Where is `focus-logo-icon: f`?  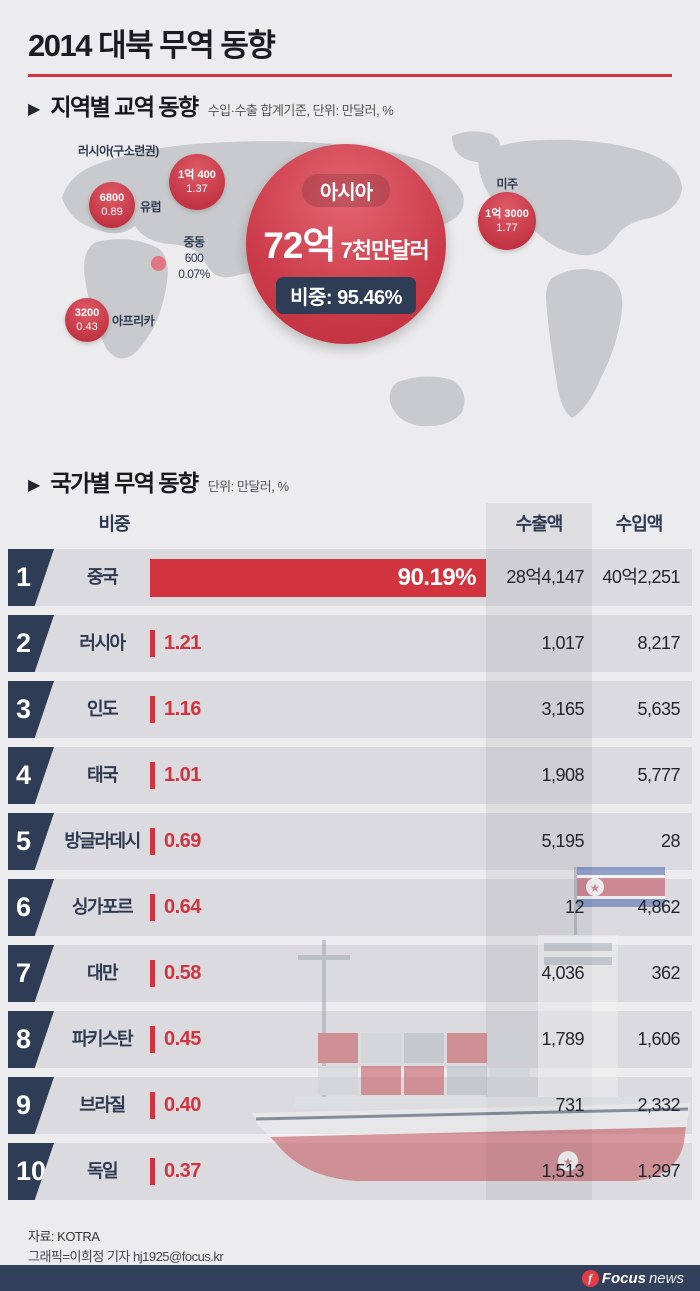 focus-logo-icon: f is located at coordinates (590, 1278).